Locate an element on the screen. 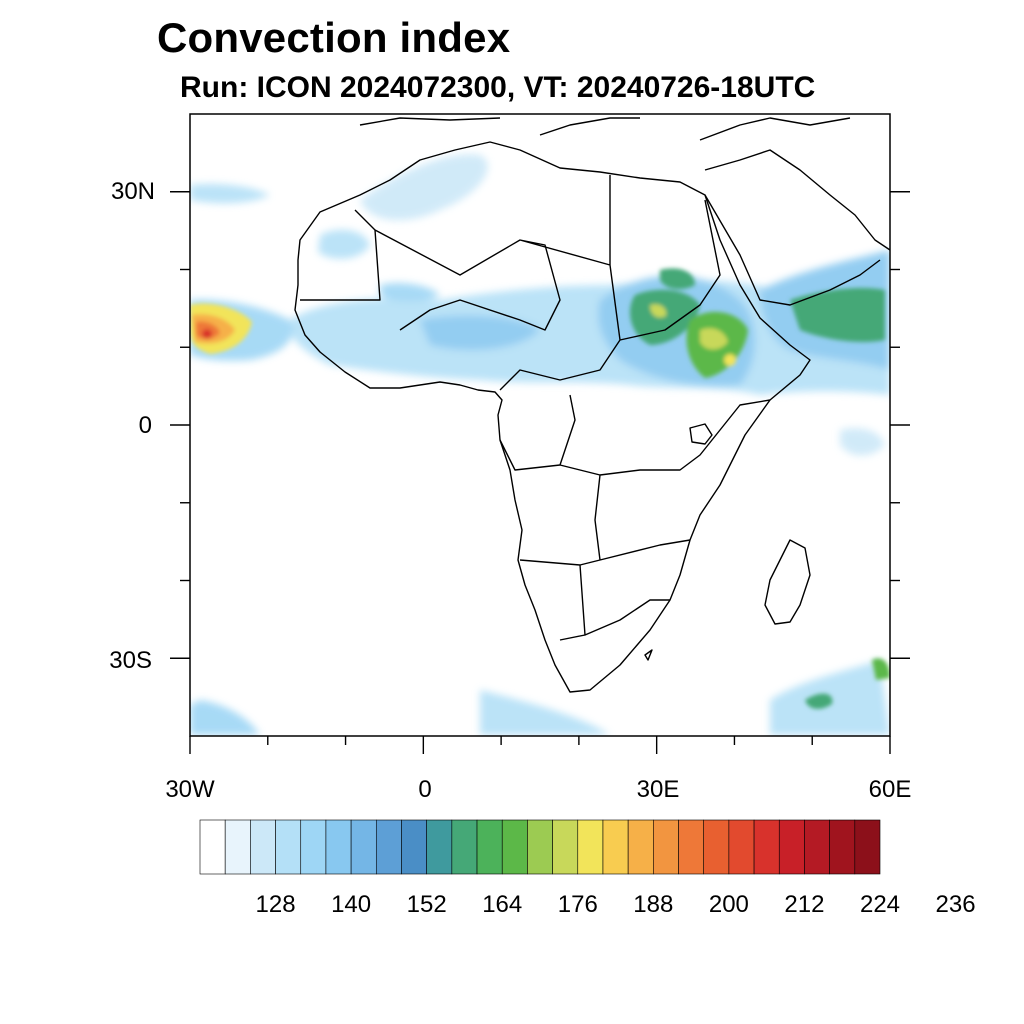  colorbar-tick-label: 164 is located at coordinates (502, 904).